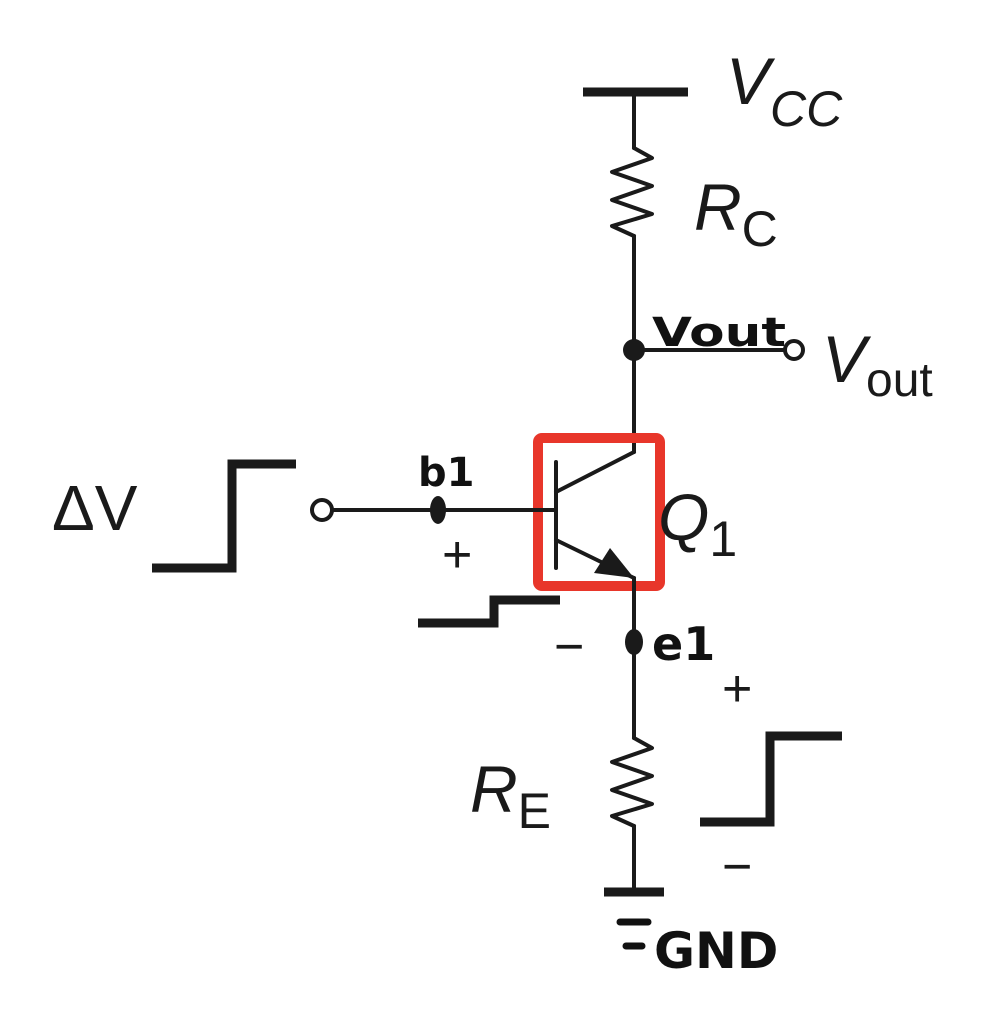 This screenshot has height=1017, width=1008. What do you see at coordinates (595, 472) in the screenshot?
I see `q1-collector-lead` at bounding box center [595, 472].